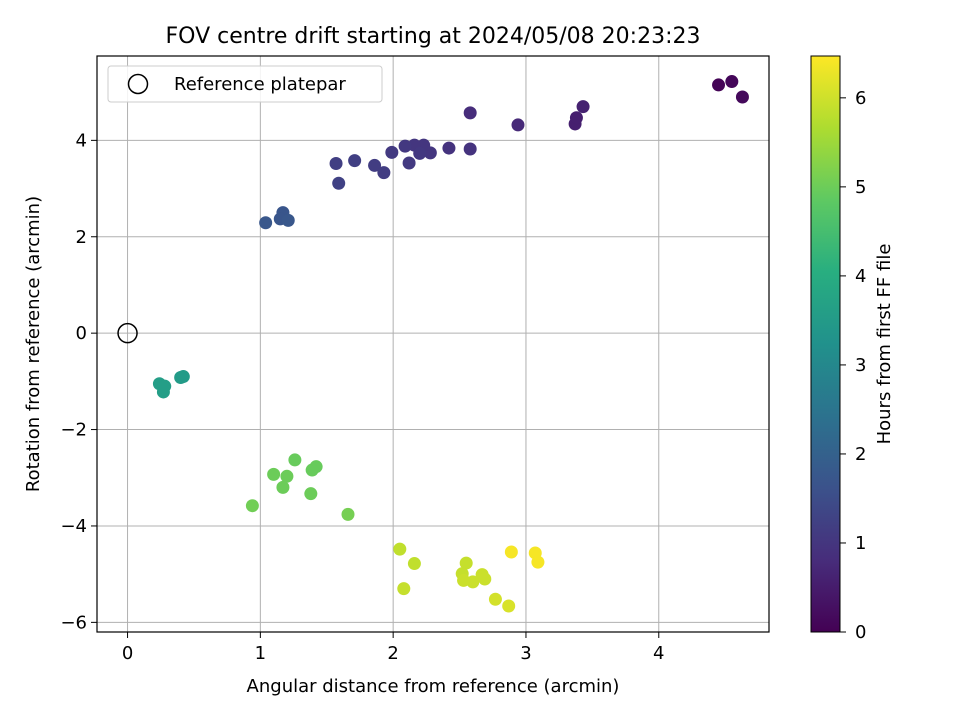  I want to click on colorbar: 0 1 2 3 4 5 6 Hours from first FF file, so click(852, 349).